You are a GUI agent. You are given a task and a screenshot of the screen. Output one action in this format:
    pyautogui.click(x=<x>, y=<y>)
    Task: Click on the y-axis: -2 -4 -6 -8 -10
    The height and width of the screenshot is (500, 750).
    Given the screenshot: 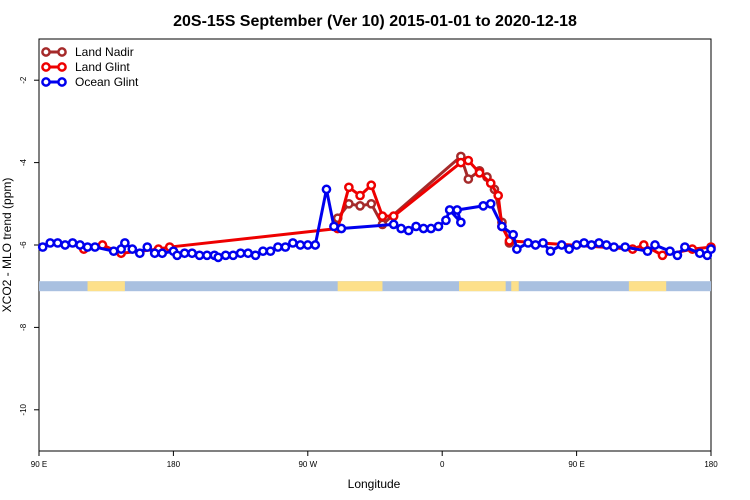 What is the action you would take?
    pyautogui.click(x=29, y=246)
    